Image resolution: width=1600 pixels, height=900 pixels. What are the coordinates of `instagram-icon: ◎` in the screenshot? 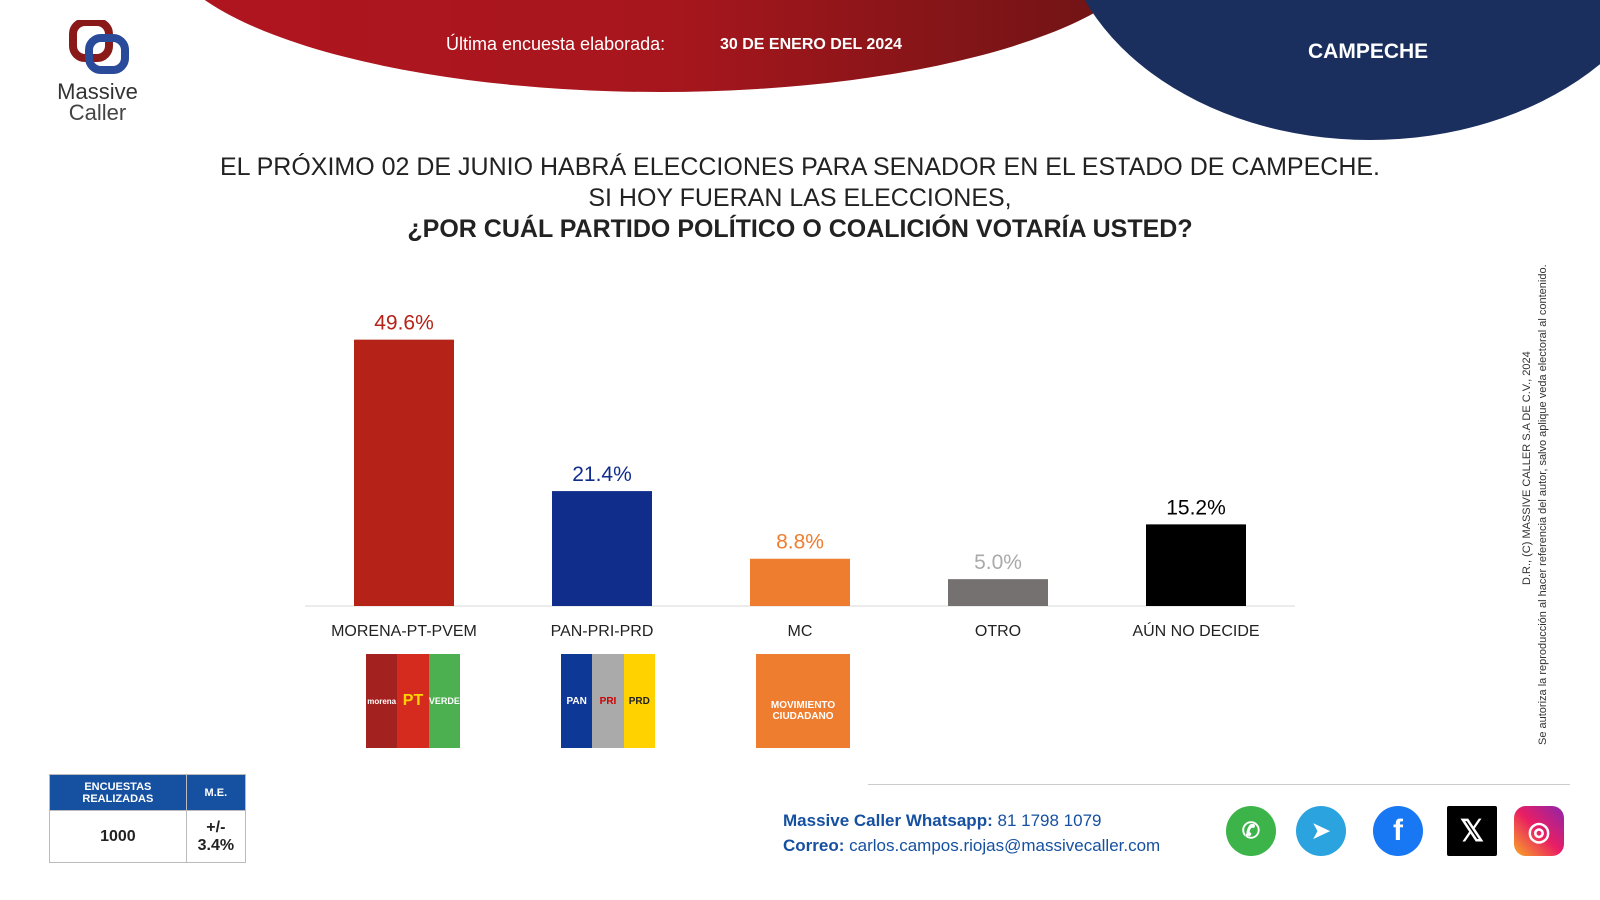 It's located at (1539, 831).